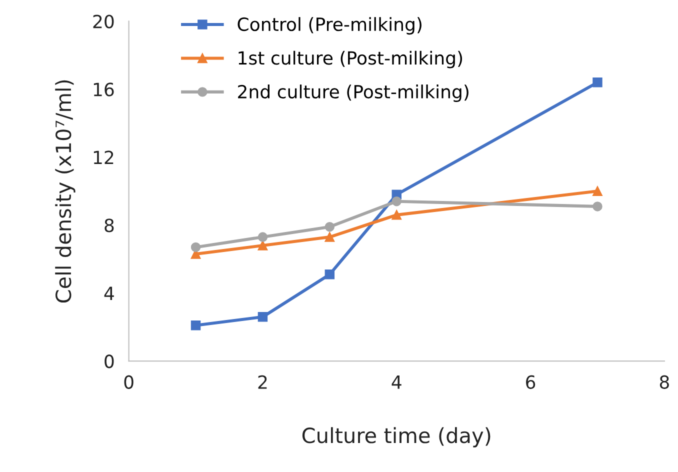  I want to click on x-tick-label: 6, so click(531, 382).